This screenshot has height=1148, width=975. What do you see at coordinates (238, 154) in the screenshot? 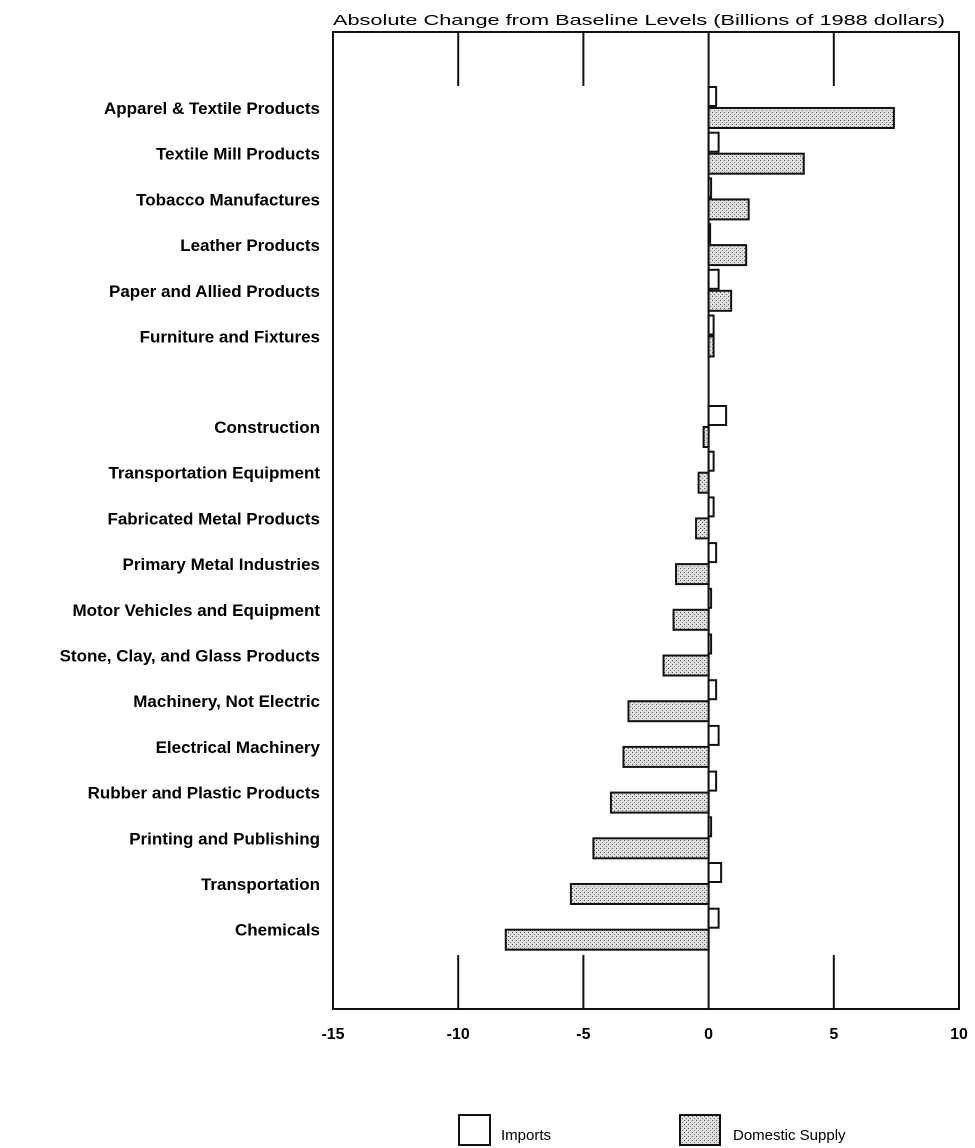
I see `category-label: Textile Mill Products` at bounding box center [238, 154].